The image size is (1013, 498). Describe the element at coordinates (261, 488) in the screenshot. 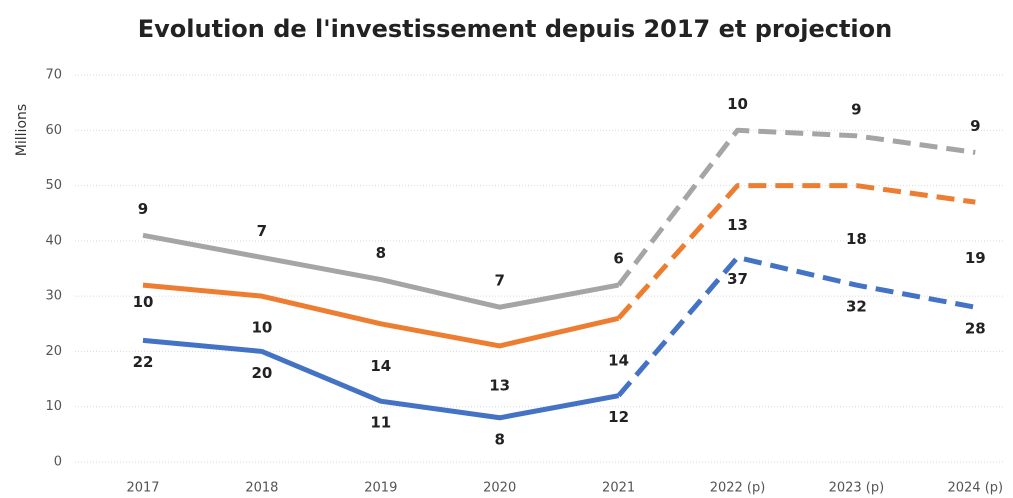

I see `x-tick-label: 2018` at that location.